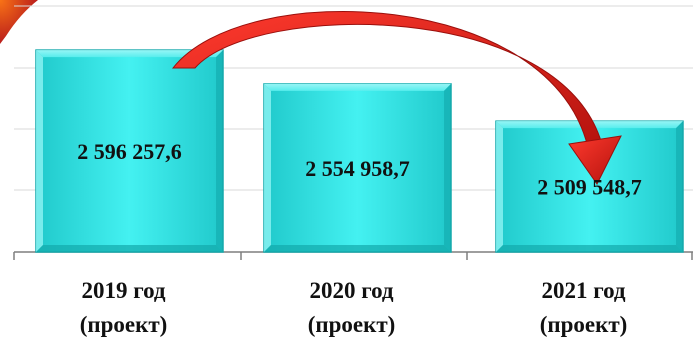  I want to click on bar, so click(357, 168).